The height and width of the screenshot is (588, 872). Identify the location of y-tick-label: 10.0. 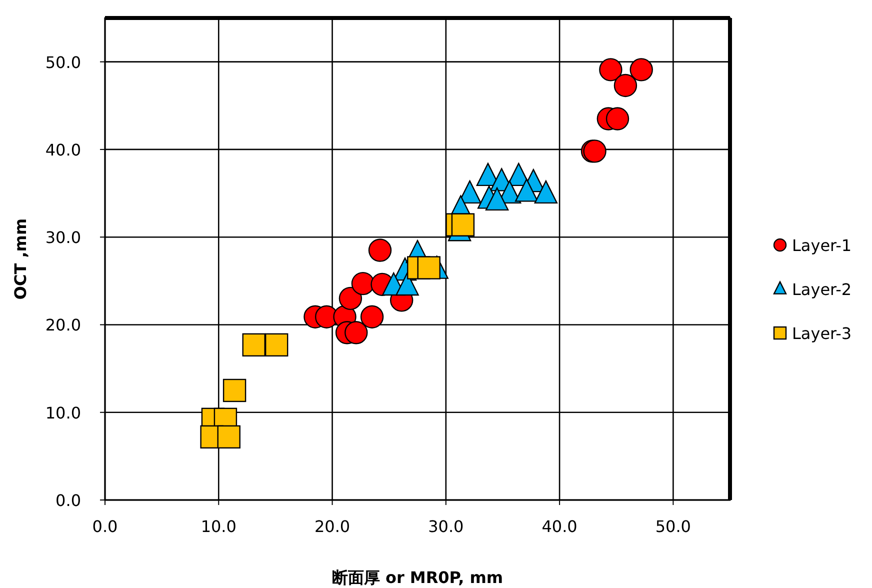
(63, 412).